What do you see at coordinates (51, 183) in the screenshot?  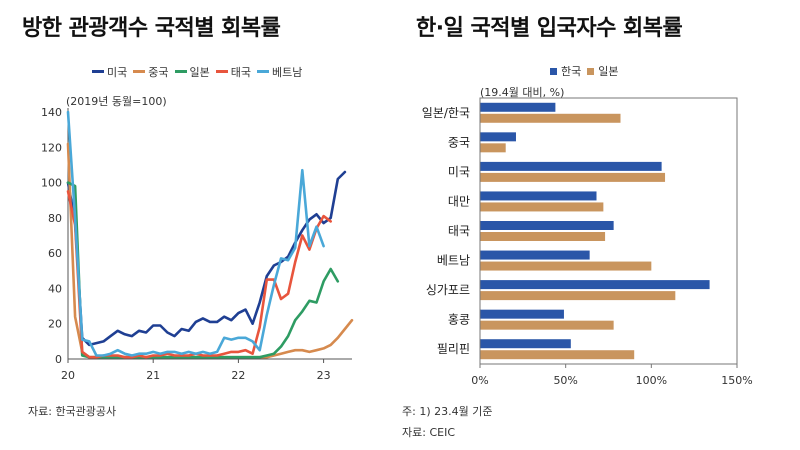 I see `y-tick-label: 100` at bounding box center [51, 183].